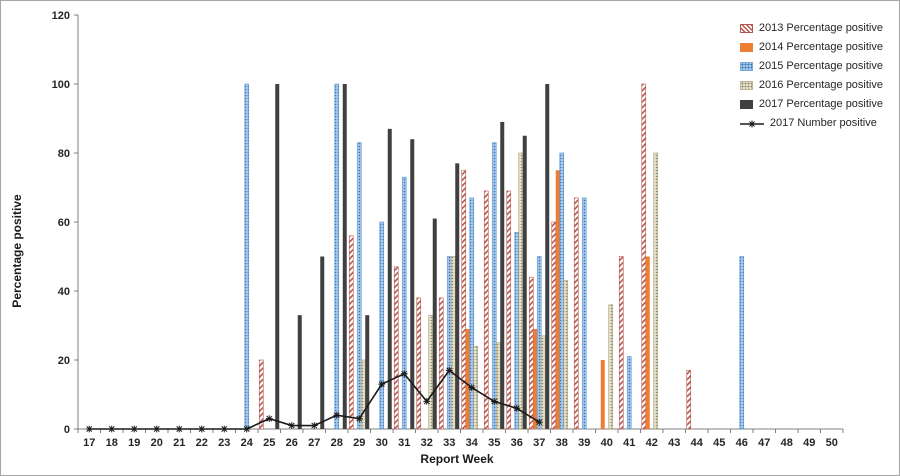  Describe the element at coordinates (584, 443) in the screenshot. I see `x-tick-label: 39` at that location.